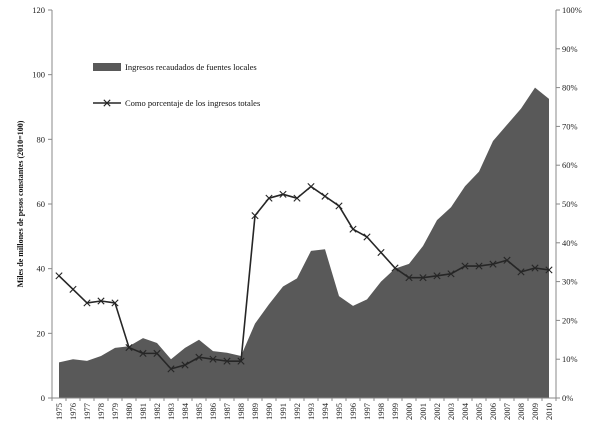 The image size is (590, 428). Describe the element at coordinates (143, 411) in the screenshot. I see `x-tick-label: 1981` at that location.